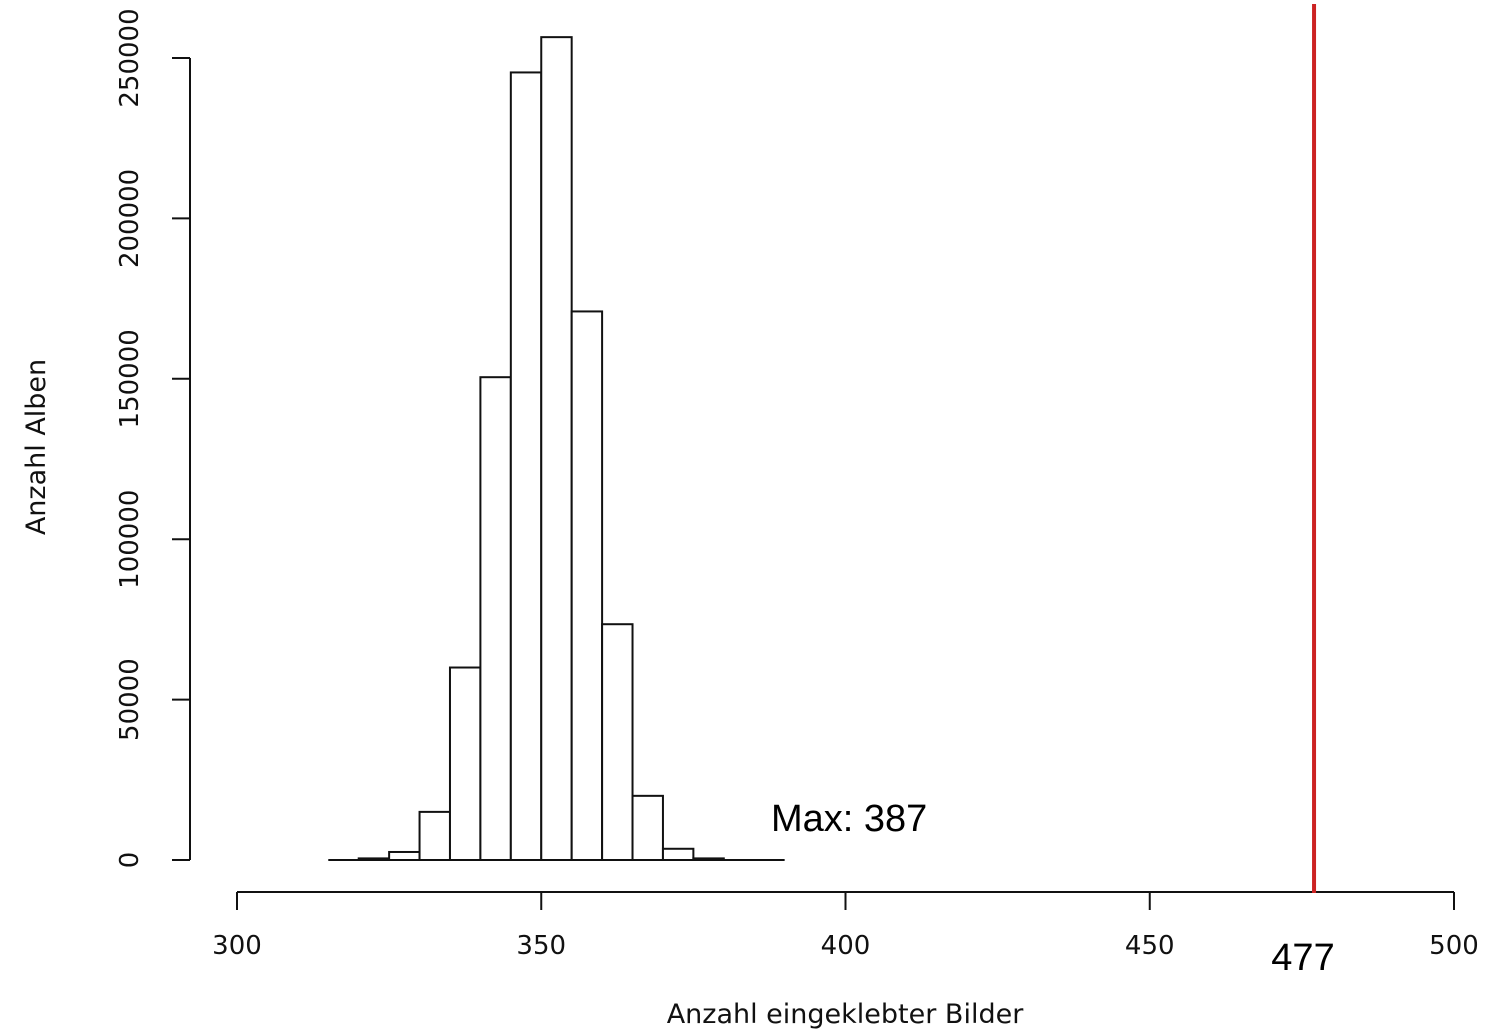 Image resolution: width=1490 pixels, height=1031 pixels. I want to click on y-tick-label: 200000, so click(130, 218).